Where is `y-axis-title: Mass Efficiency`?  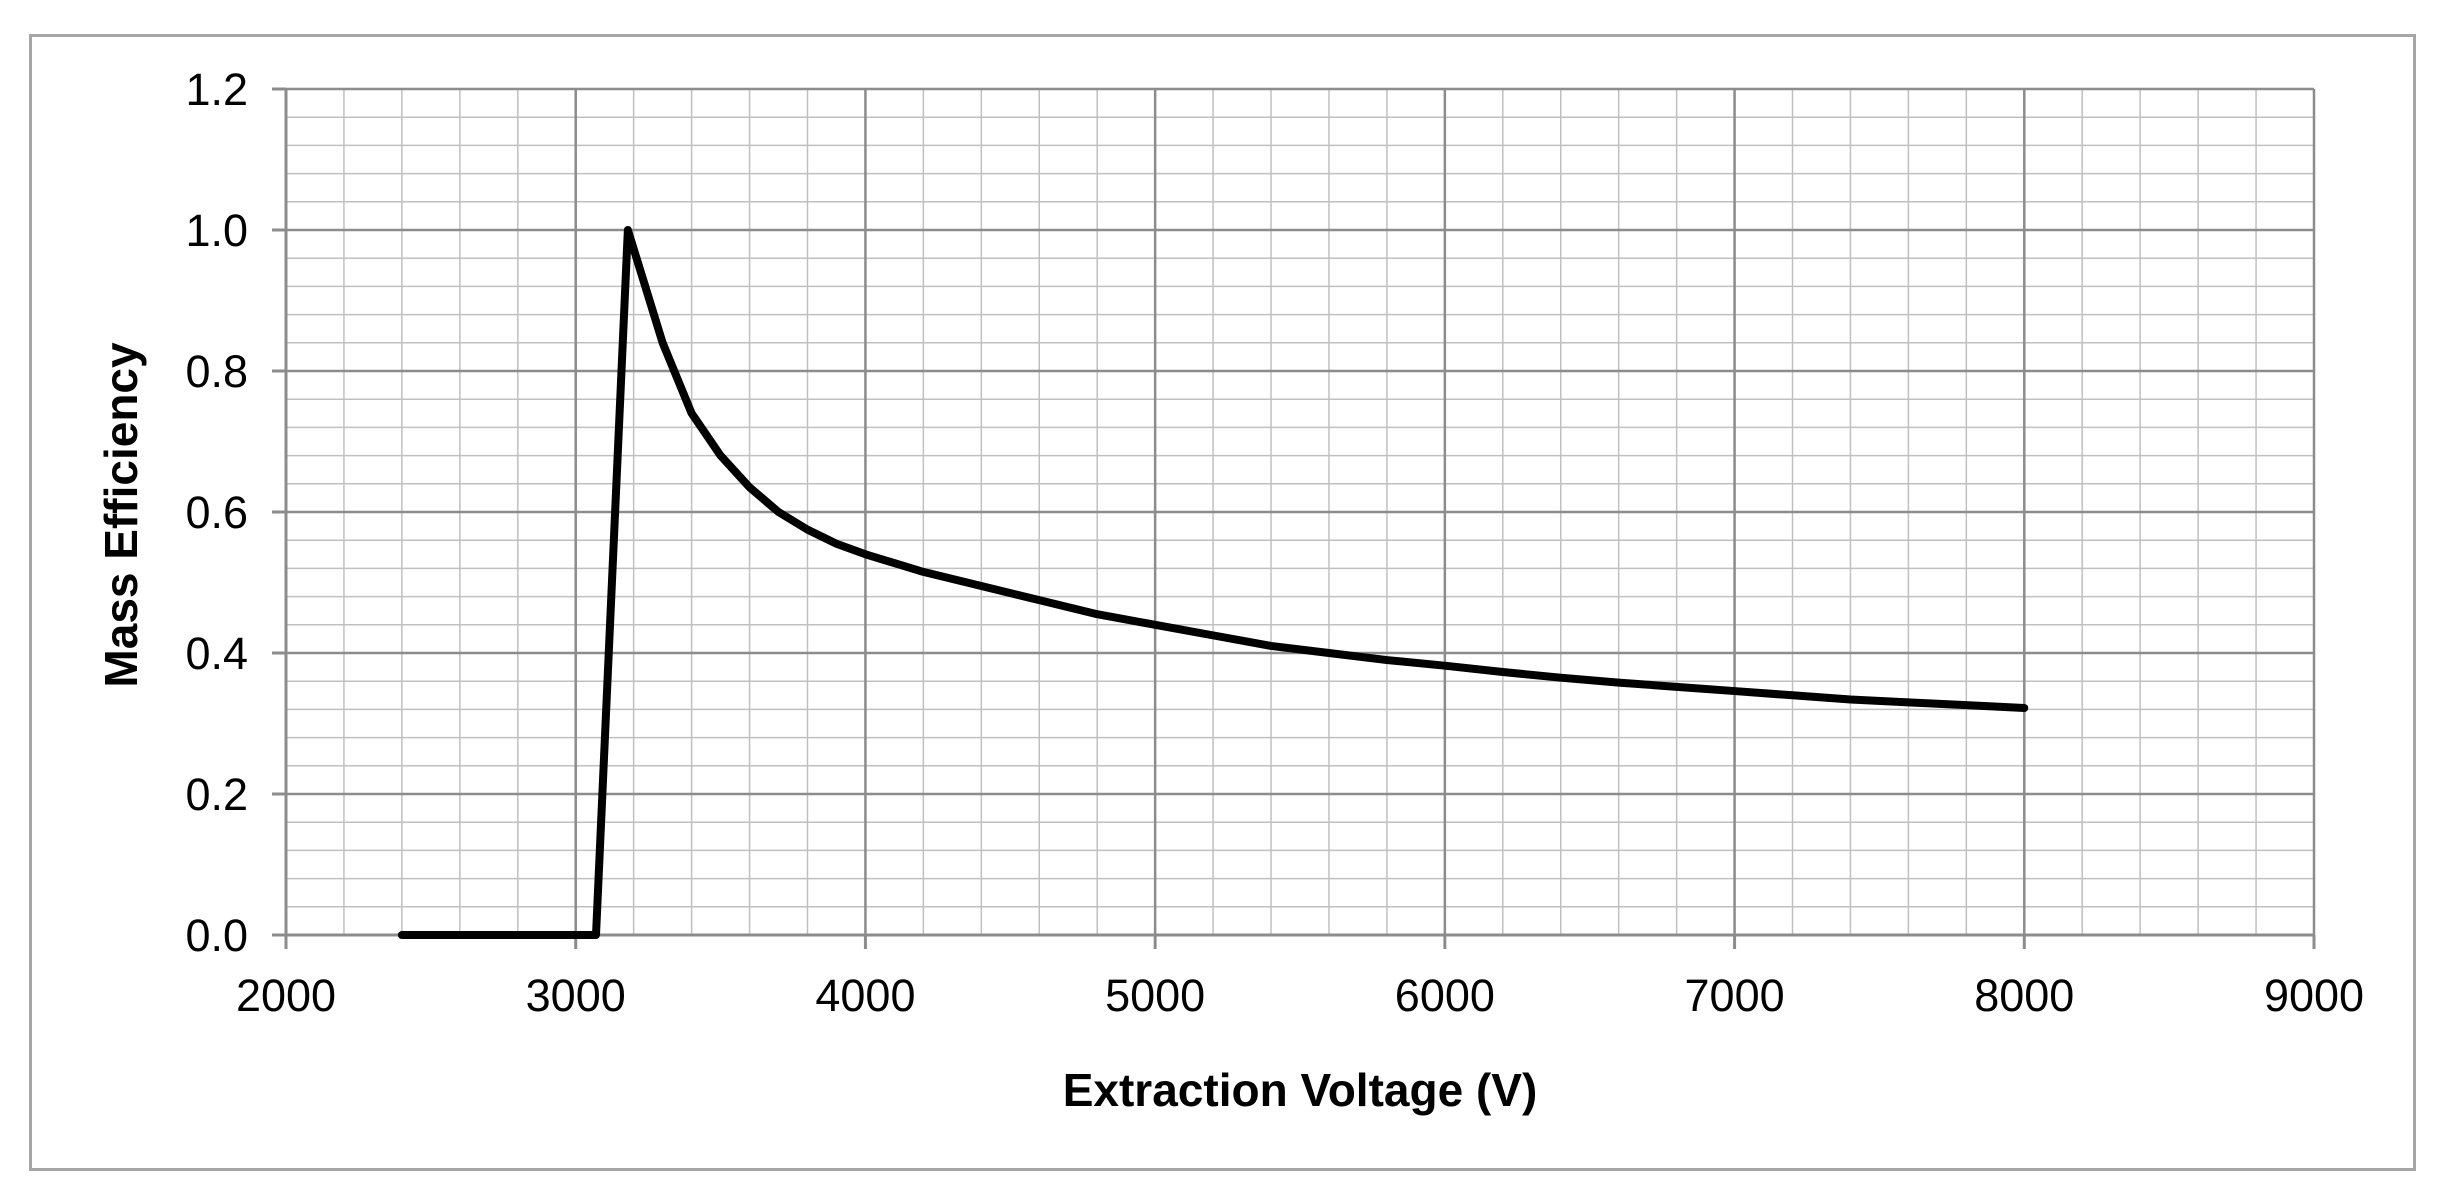 y-axis-title: Mass Efficiency is located at coordinates (121, 515).